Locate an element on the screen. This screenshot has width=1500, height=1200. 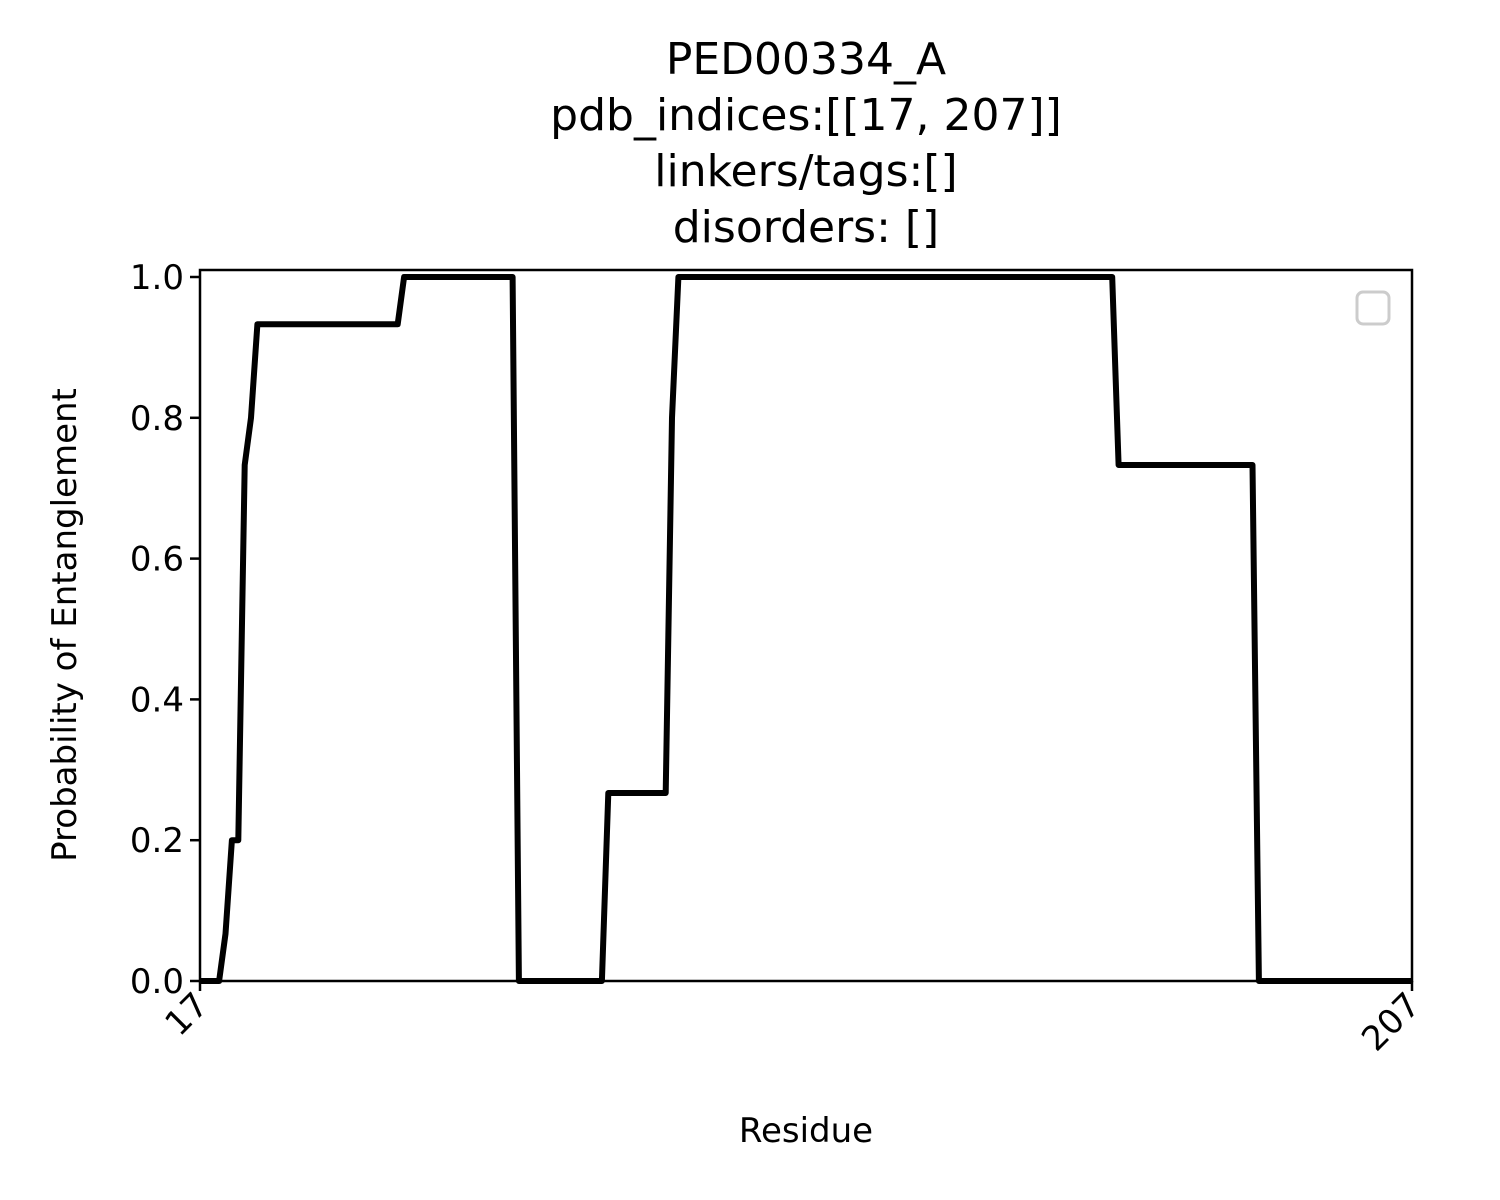
x-axis-ticks: 17 207 is located at coordinates (792, 1020).